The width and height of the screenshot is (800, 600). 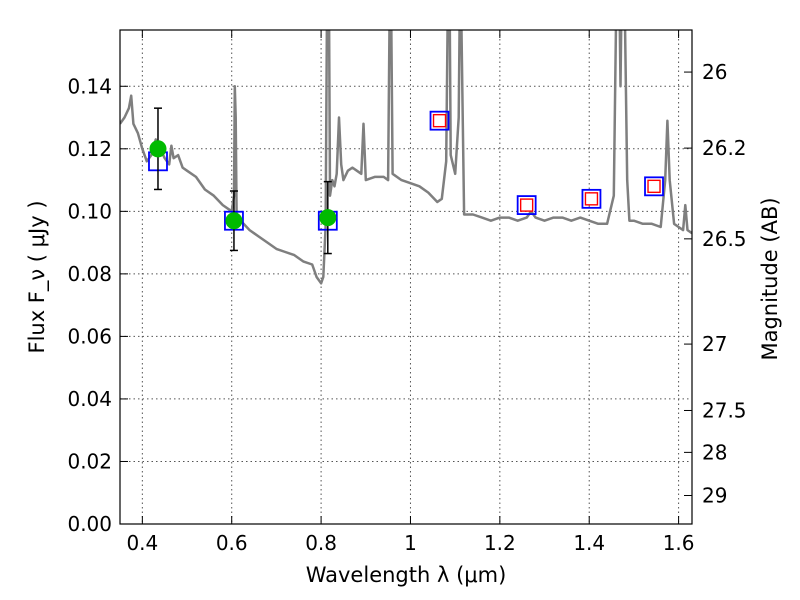 I want to click on x-axis-title: Wavelength λ (μm), so click(x=406, y=575).